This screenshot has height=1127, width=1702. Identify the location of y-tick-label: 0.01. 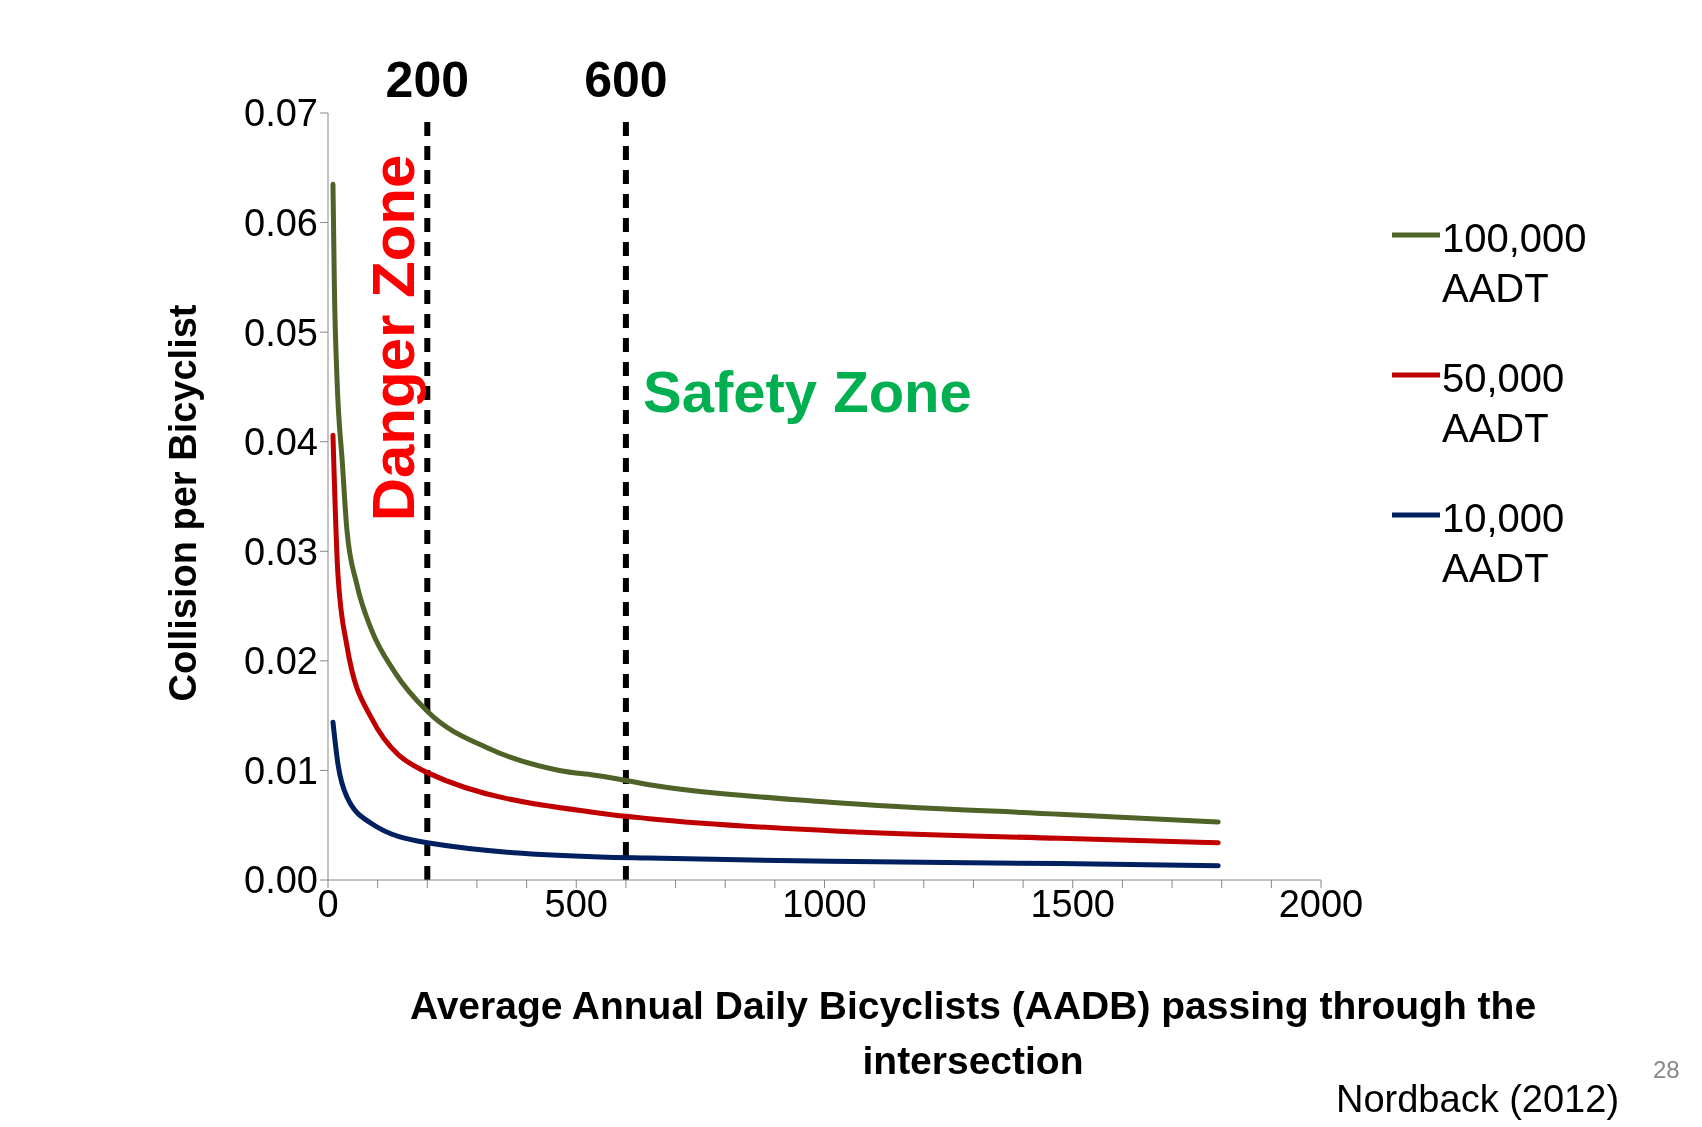
(281, 770).